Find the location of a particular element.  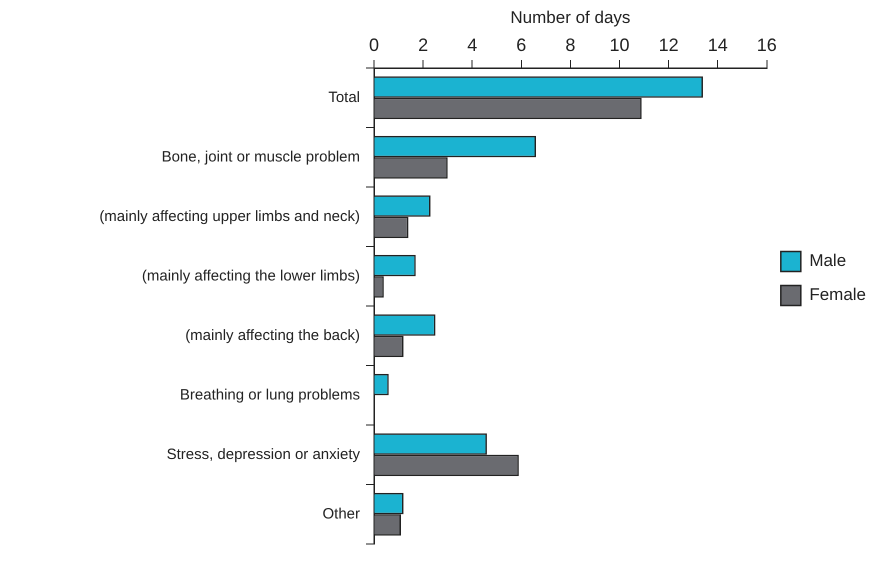

x-tick-label: 12 is located at coordinates (668, 45).